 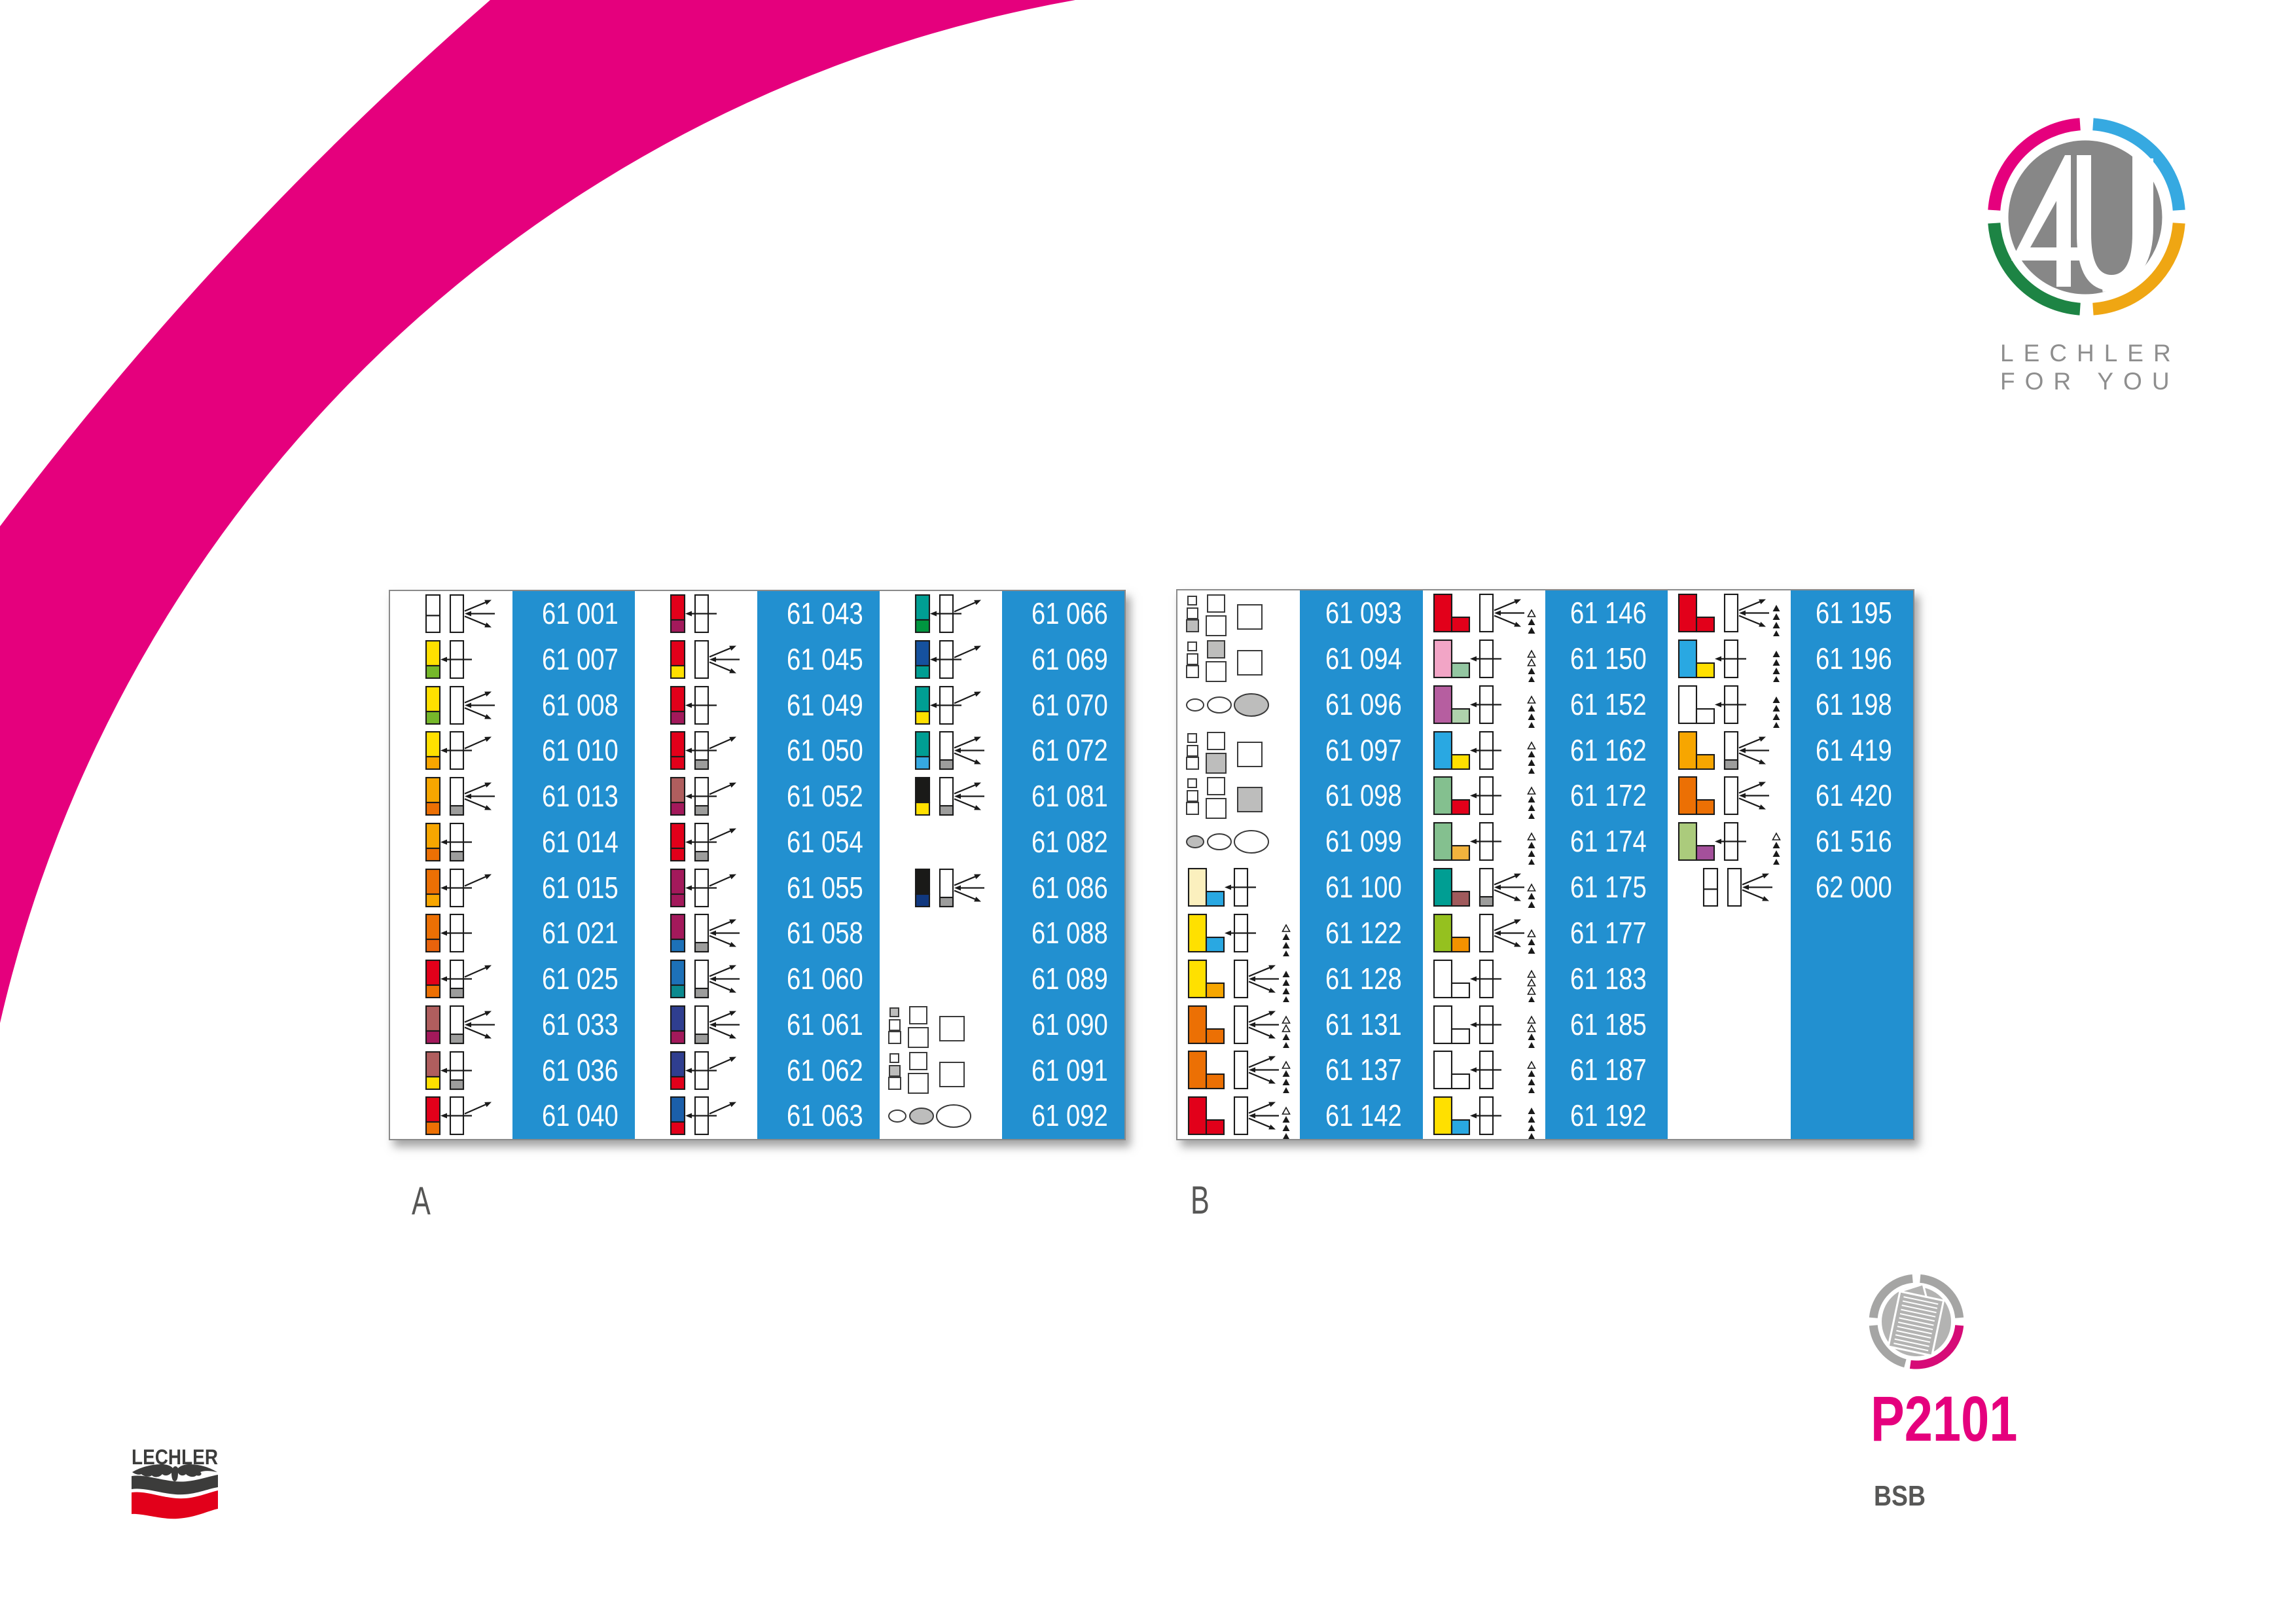 What do you see at coordinates (175, 1457) in the screenshot?
I see `svg-text: LECHLER` at bounding box center [175, 1457].